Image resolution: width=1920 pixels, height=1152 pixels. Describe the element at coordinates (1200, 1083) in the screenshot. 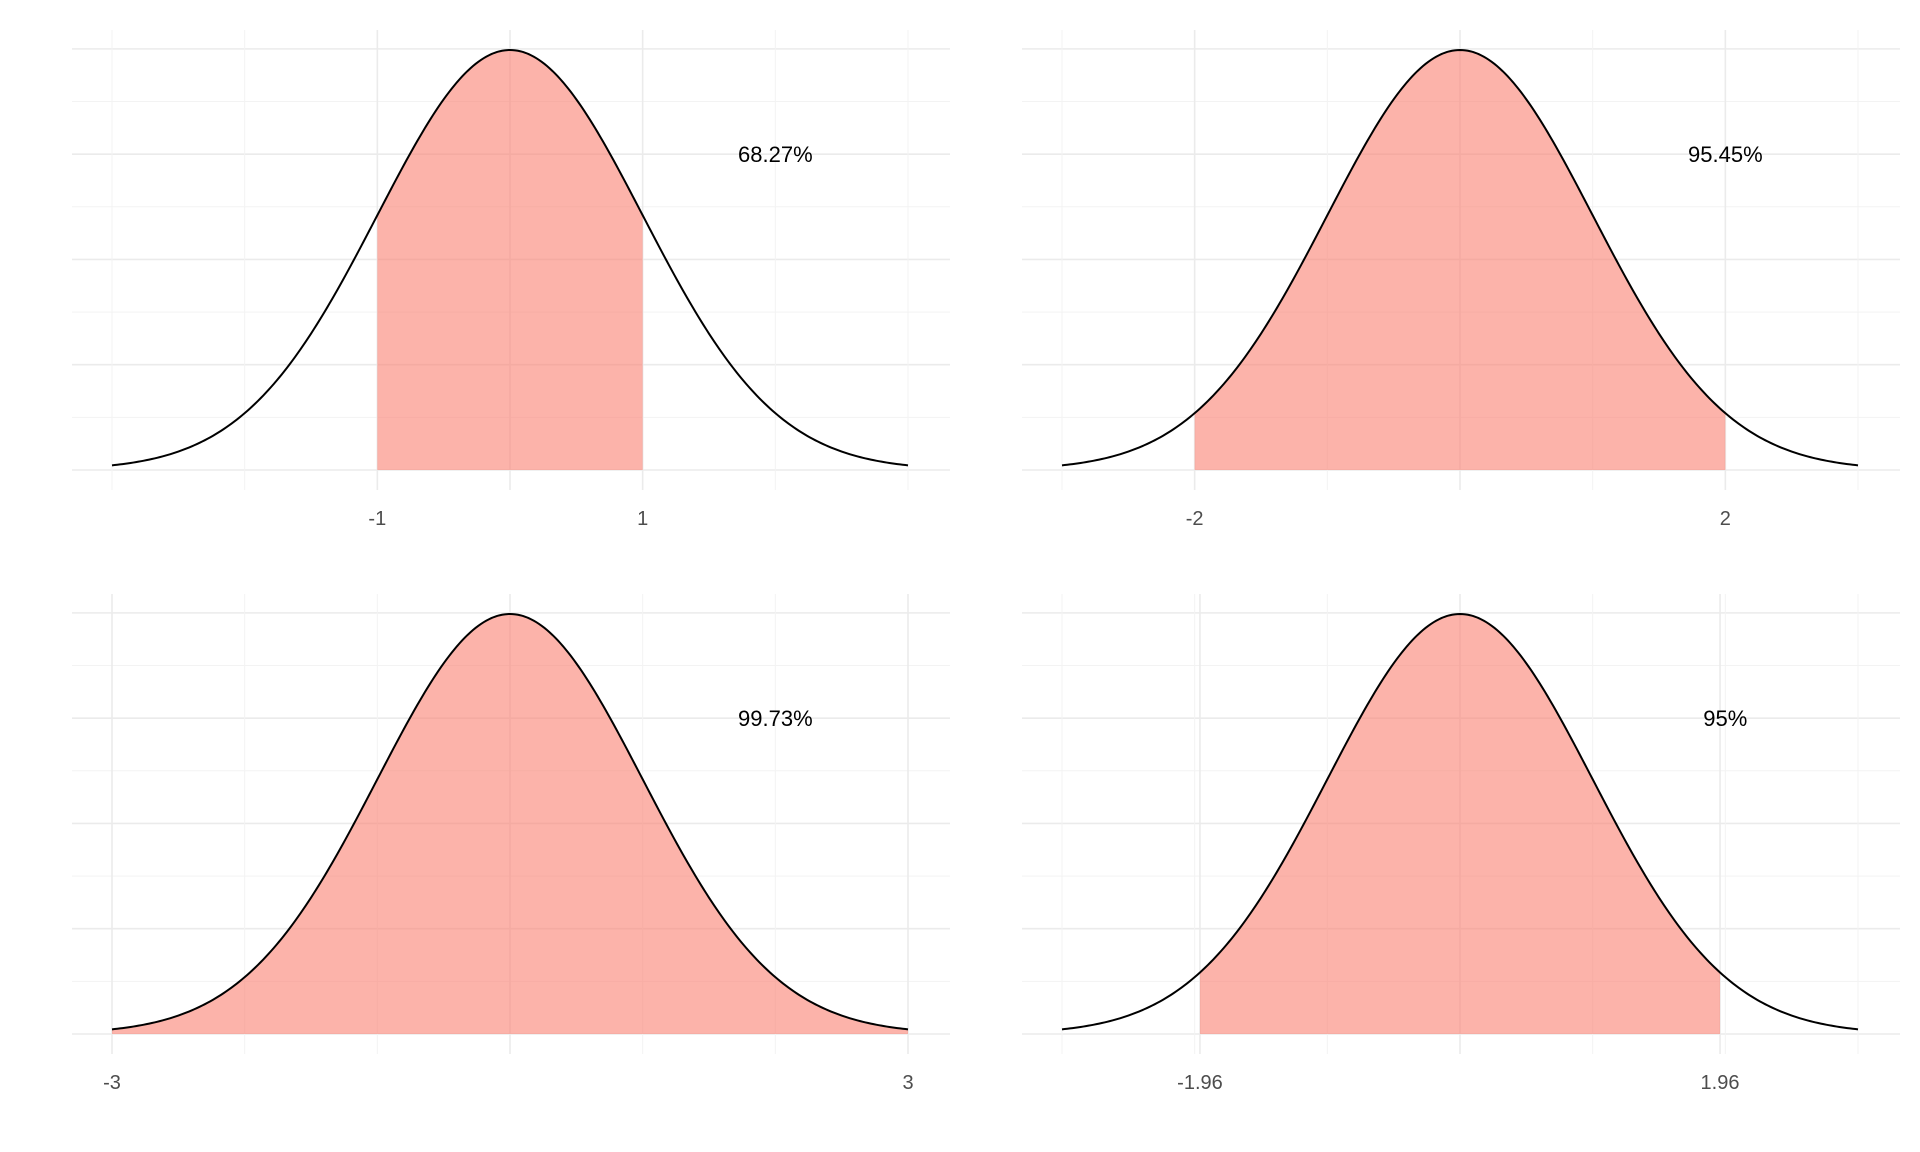

I see `x-tick-label: -1.96` at that location.